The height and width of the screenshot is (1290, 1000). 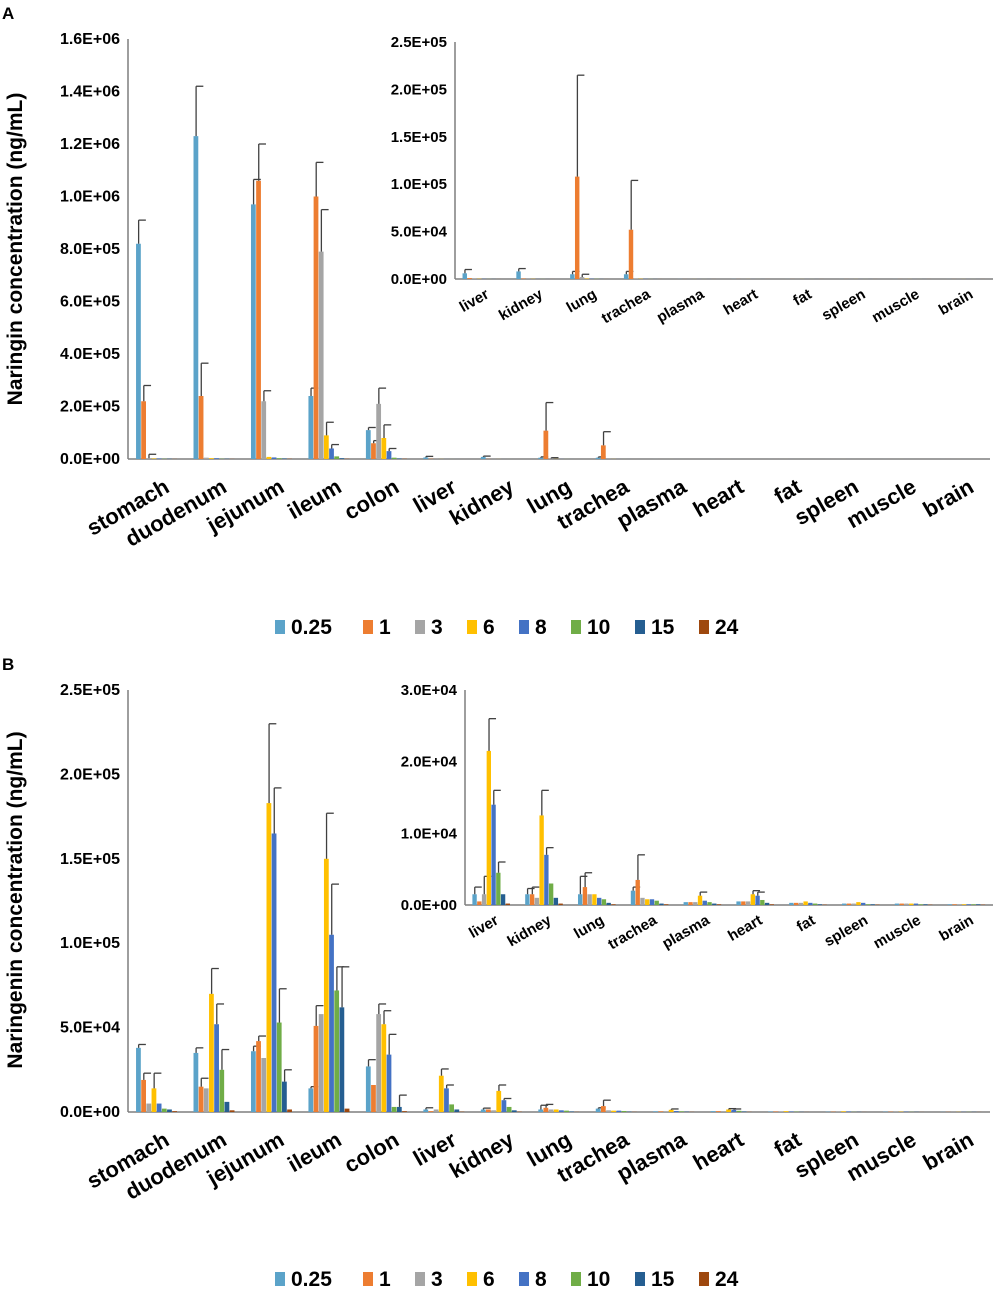 I want to click on panel-b-inset-bar-muscle-0.25, so click(x=897, y=904).